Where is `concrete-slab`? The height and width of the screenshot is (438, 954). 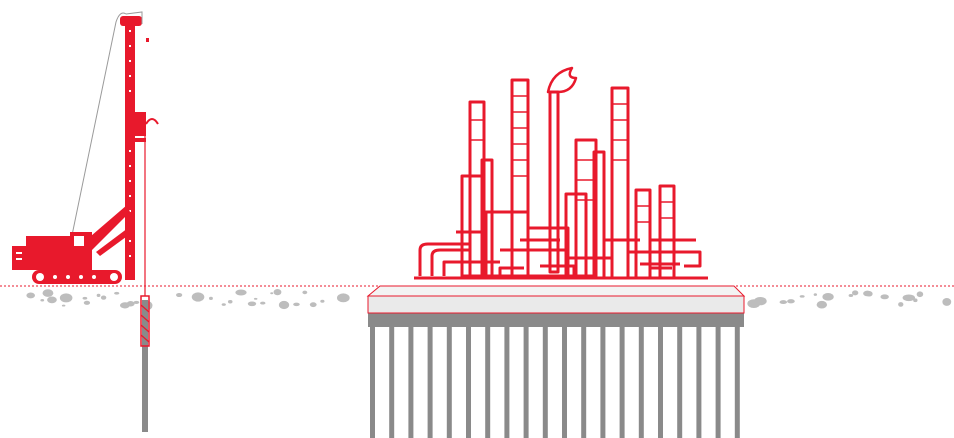
concrete-slab is located at coordinates (556, 299).